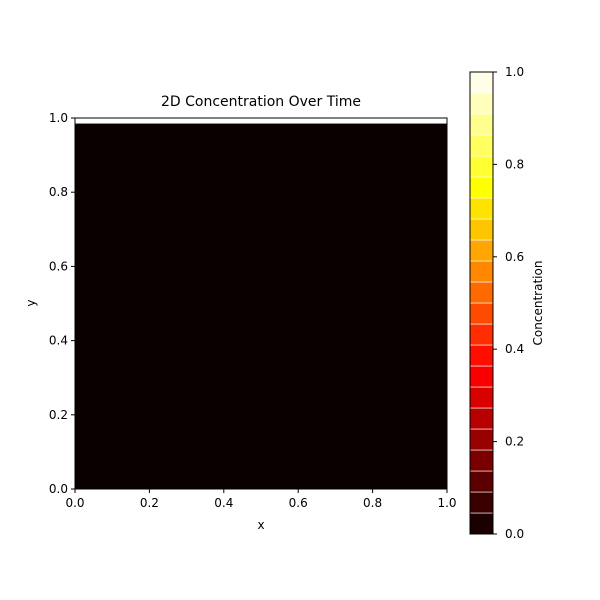 The width and height of the screenshot is (600, 600). What do you see at coordinates (149, 503) in the screenshot?
I see `x-tick-label: 0.2` at bounding box center [149, 503].